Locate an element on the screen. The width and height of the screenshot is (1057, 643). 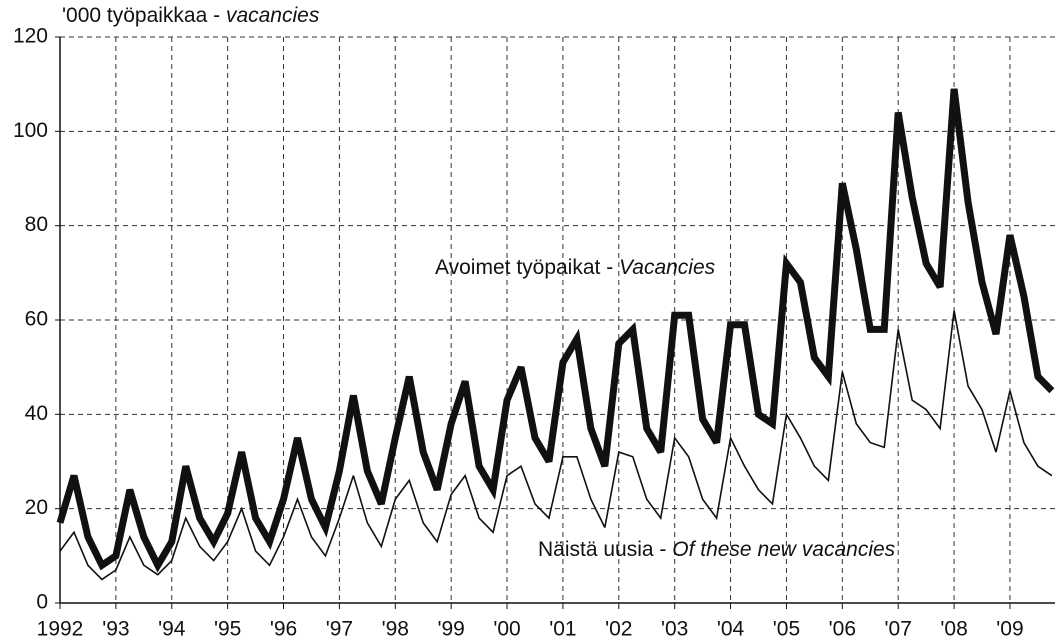
x-tick-label: '04 is located at coordinates (731, 629).